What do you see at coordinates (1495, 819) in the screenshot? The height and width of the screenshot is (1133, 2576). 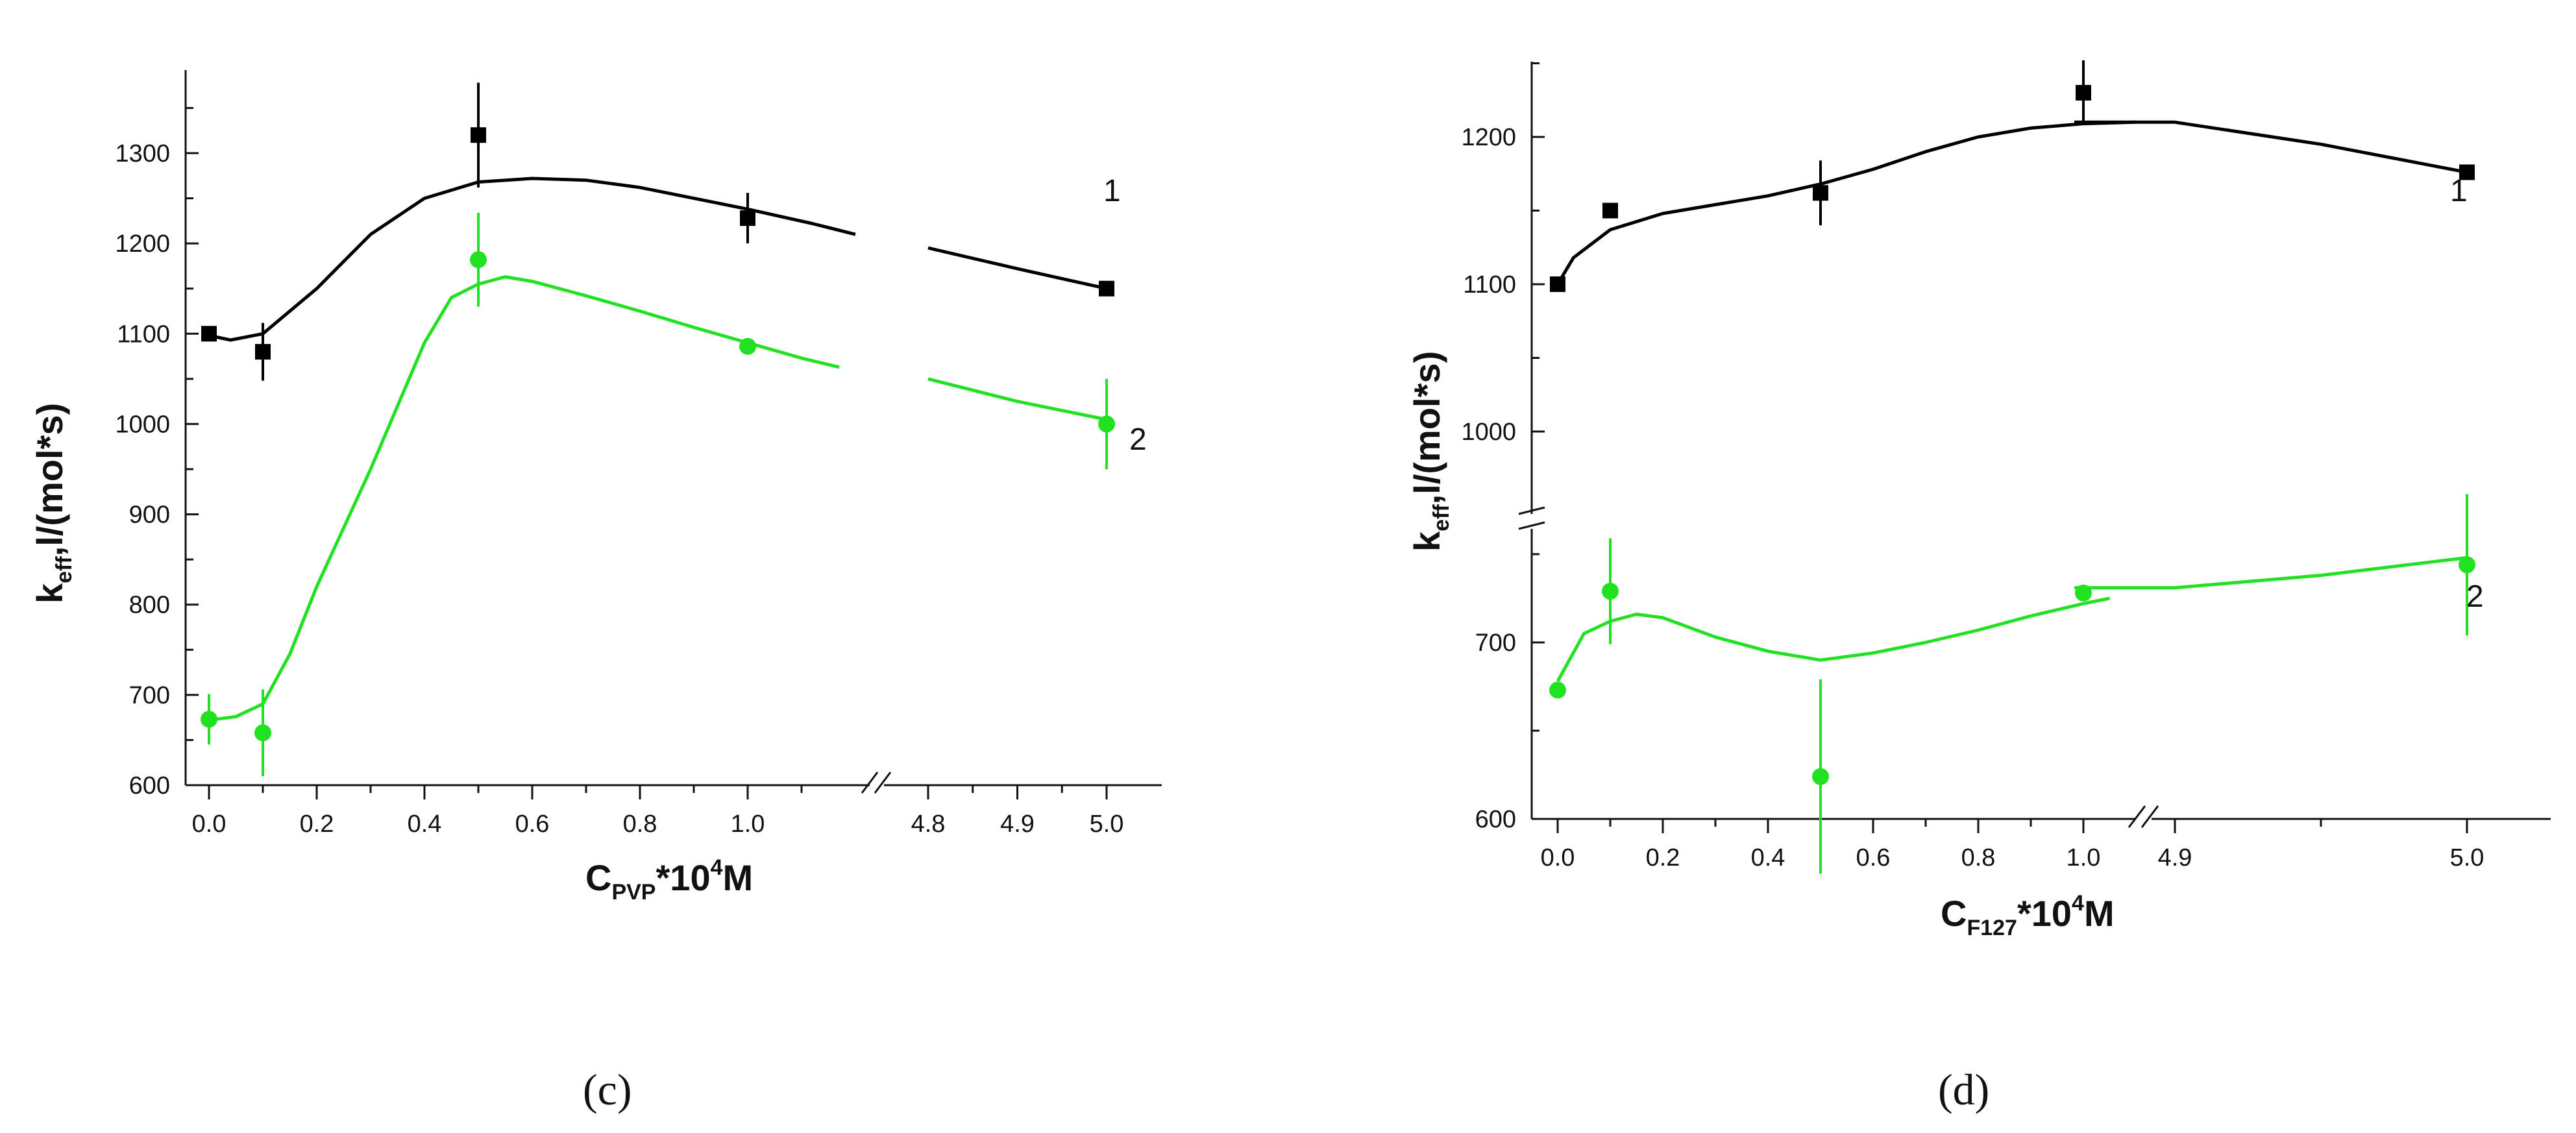 I see `d-y-tick-label: 600` at bounding box center [1495, 819].